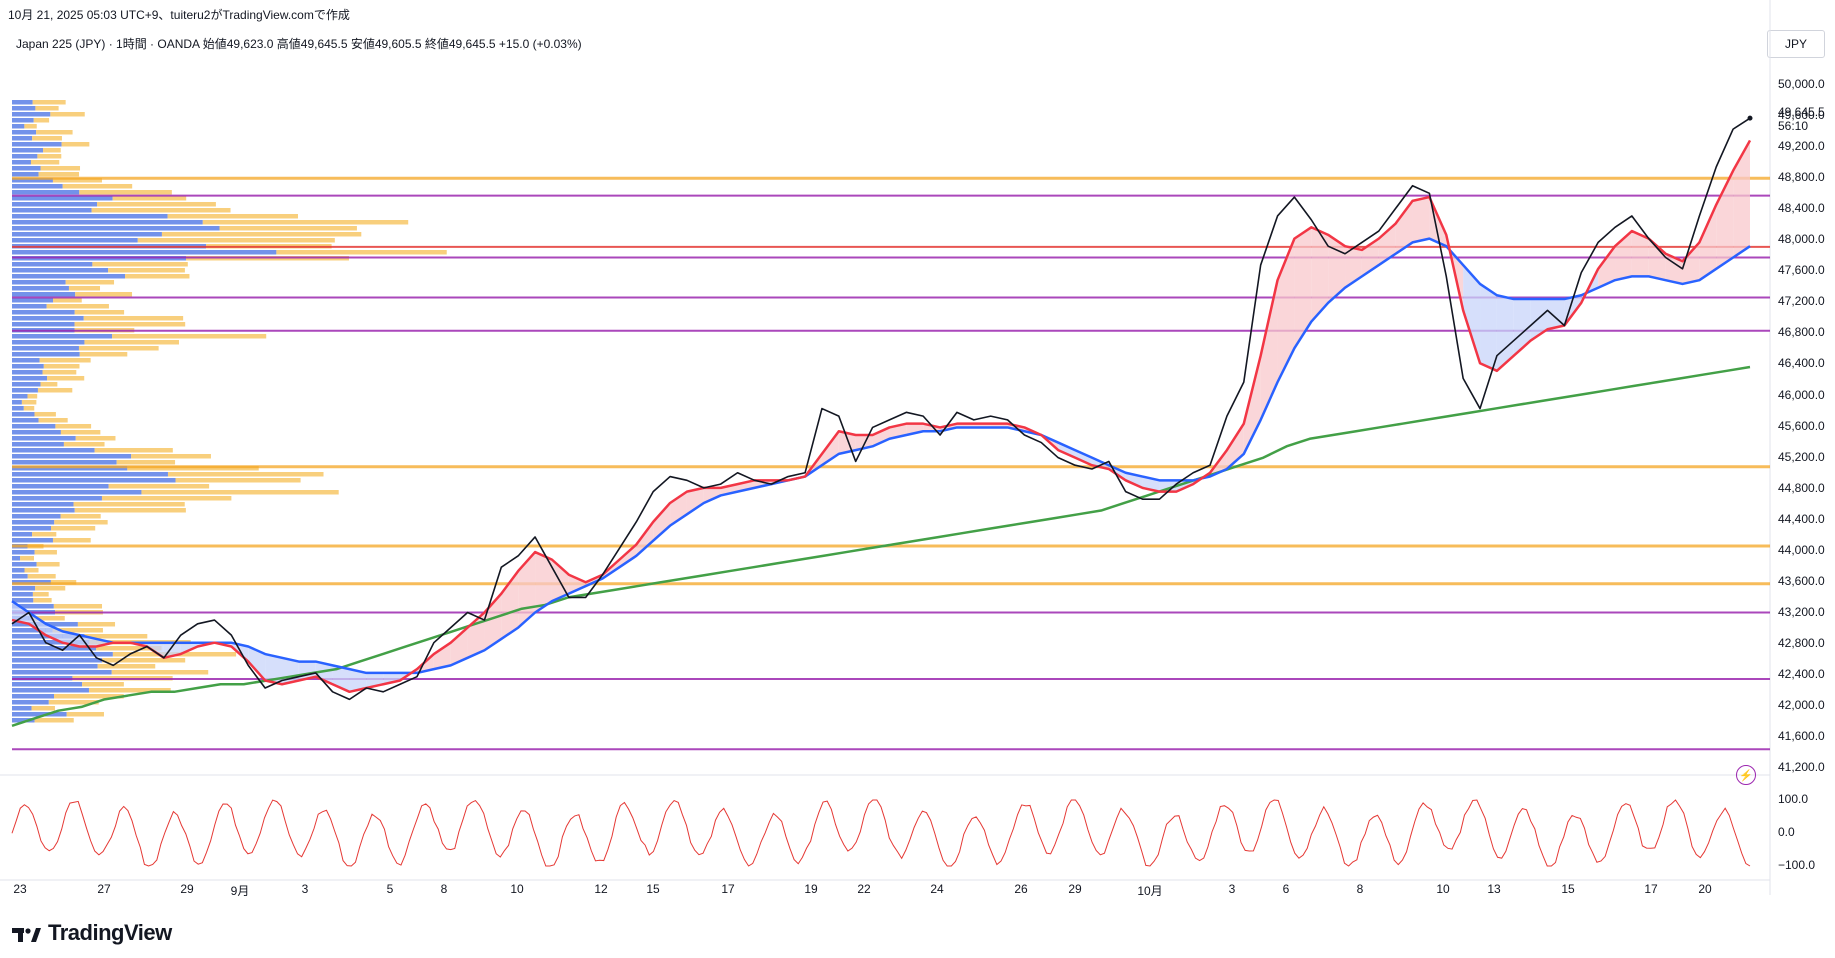  Describe the element at coordinates (1801, 119) in the screenshot. I see `last-price-label: 49,645.5 56:10` at that location.